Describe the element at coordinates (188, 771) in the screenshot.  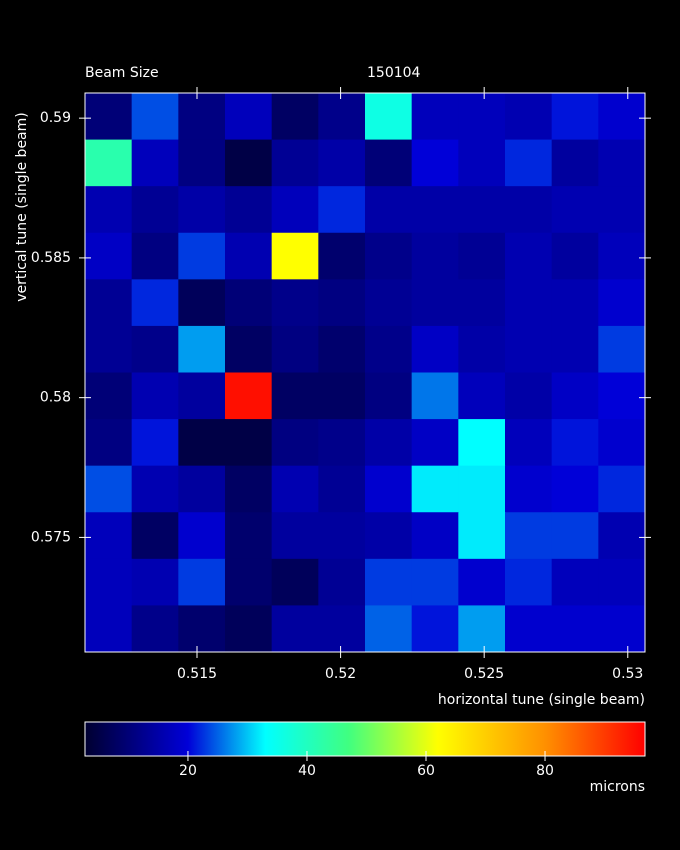
I see `colorbar-tick-label: 20` at that location.